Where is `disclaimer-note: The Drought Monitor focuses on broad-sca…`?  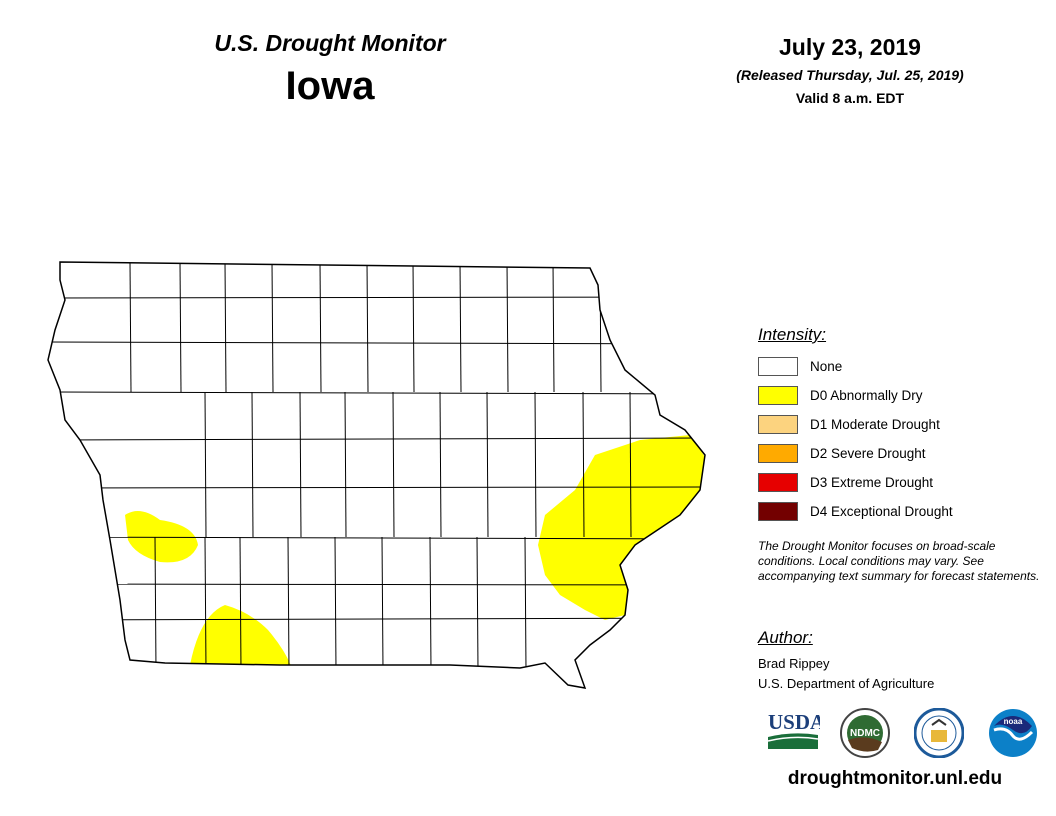 disclaimer-note: The Drought Monitor focuses on broad-sca… is located at coordinates (899, 561).